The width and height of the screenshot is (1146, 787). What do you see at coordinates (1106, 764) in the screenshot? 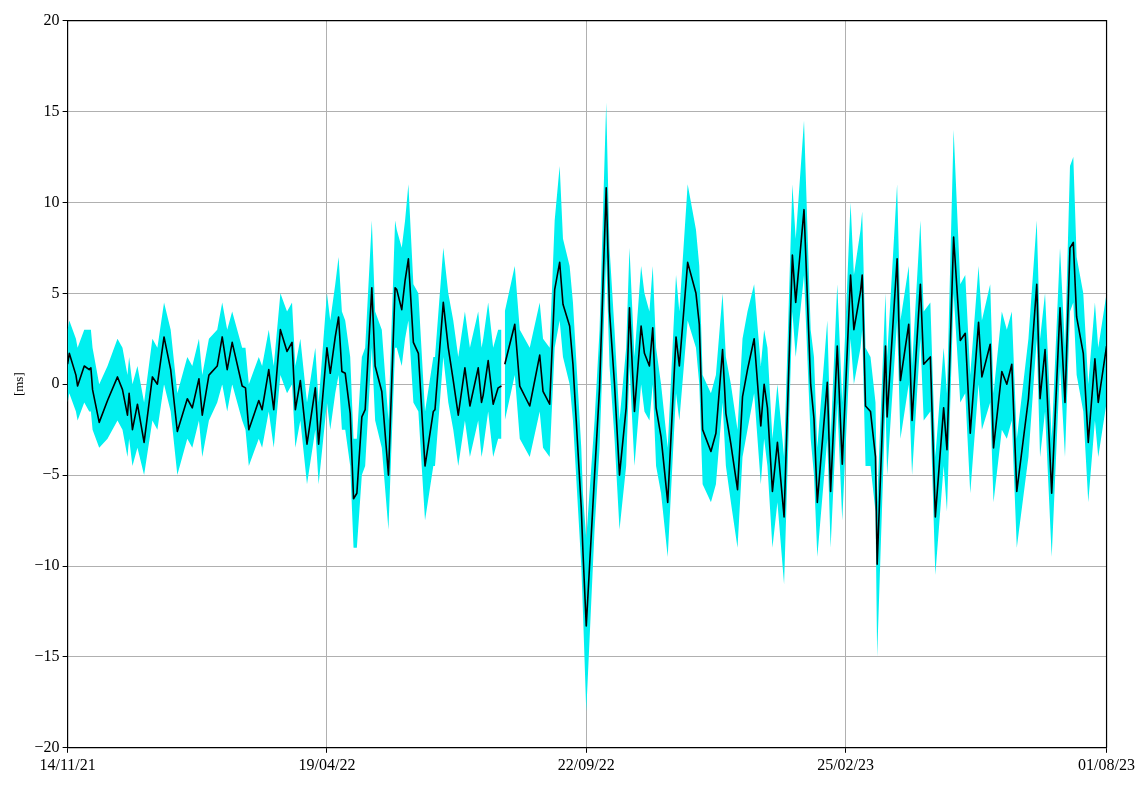
I see `x-tick-label: 01/08/23` at bounding box center [1106, 764].